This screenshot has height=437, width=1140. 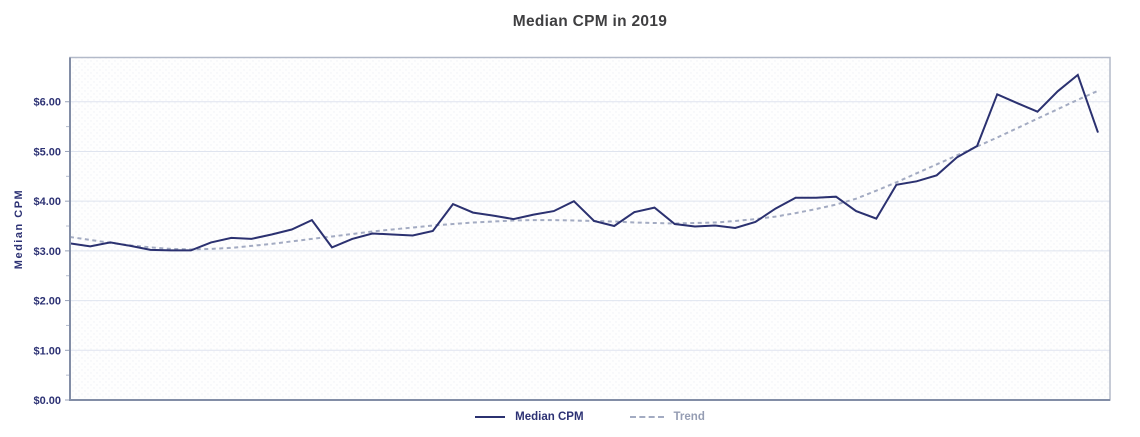 I want to click on trend-line-swatch, so click(x=646, y=417).